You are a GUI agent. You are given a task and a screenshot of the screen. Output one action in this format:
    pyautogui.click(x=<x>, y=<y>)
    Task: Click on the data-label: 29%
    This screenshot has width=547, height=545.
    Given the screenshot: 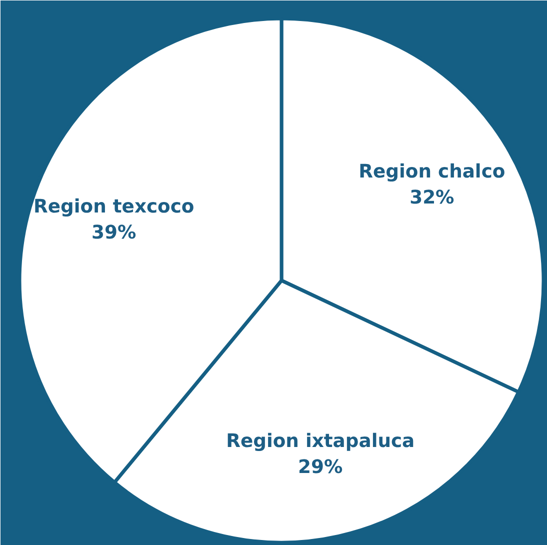 What is the action you would take?
    pyautogui.click(x=320, y=467)
    